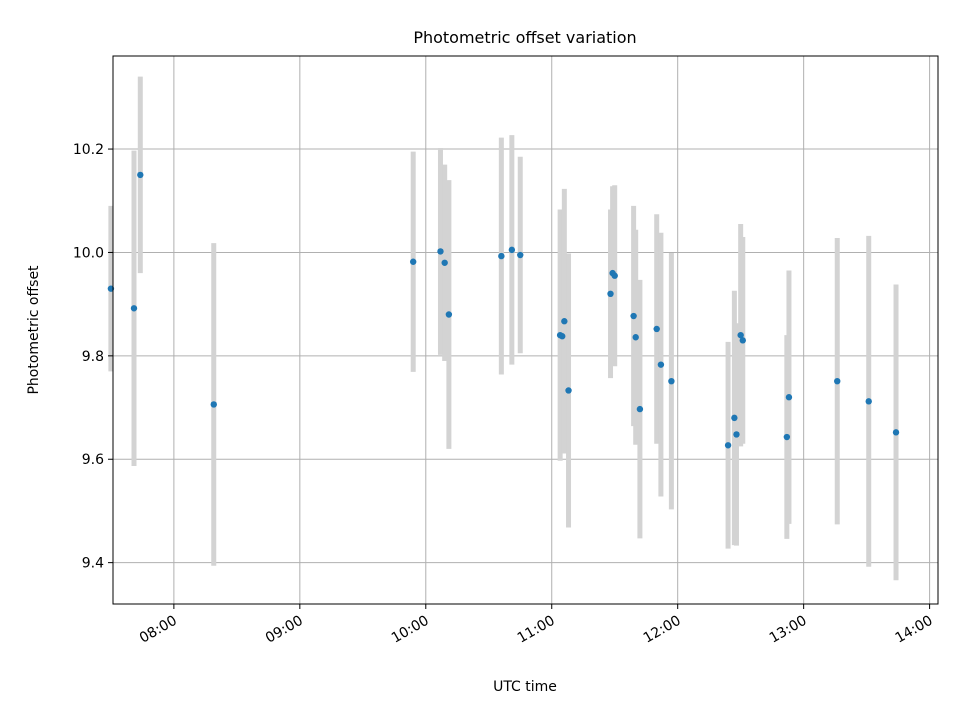  Describe the element at coordinates (93, 564) in the screenshot. I see `y-tick-label: 9.4` at that location.